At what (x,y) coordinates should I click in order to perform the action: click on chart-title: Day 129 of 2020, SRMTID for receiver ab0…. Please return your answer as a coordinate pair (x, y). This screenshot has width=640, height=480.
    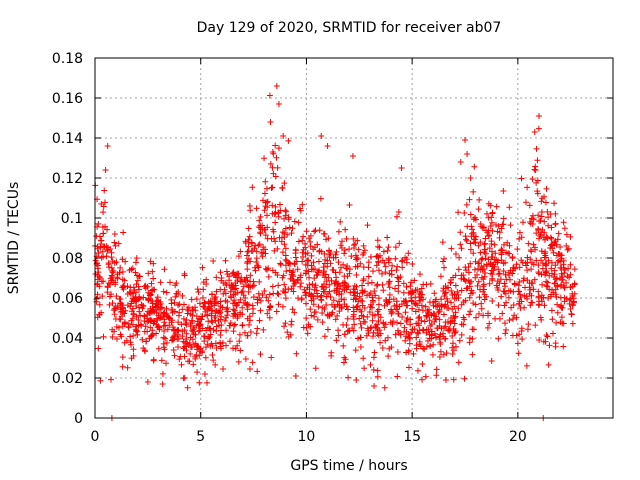
    Looking at the image, I should click on (349, 28).